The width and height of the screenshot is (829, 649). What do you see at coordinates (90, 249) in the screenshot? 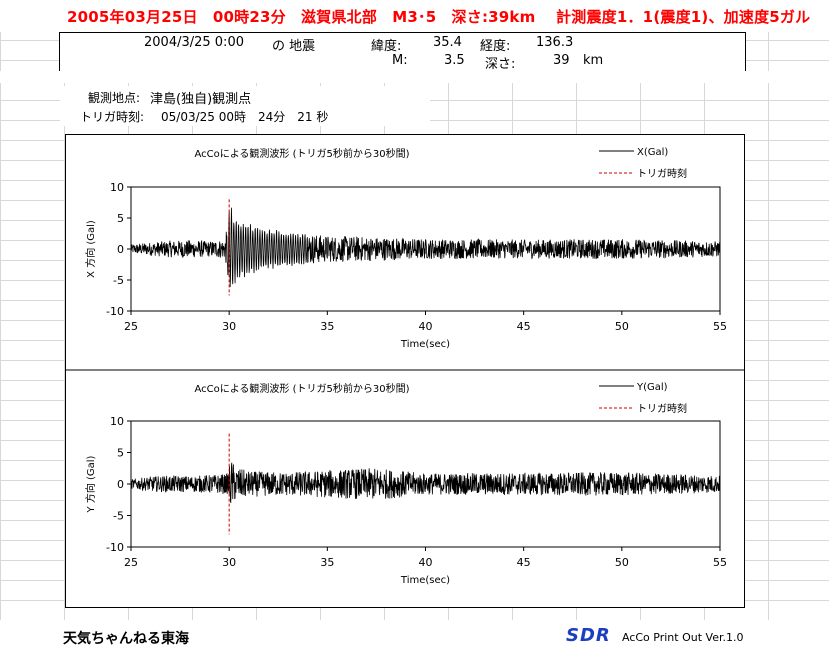
I see `y-axis-label: X 方向 (Gal)` at bounding box center [90, 249].